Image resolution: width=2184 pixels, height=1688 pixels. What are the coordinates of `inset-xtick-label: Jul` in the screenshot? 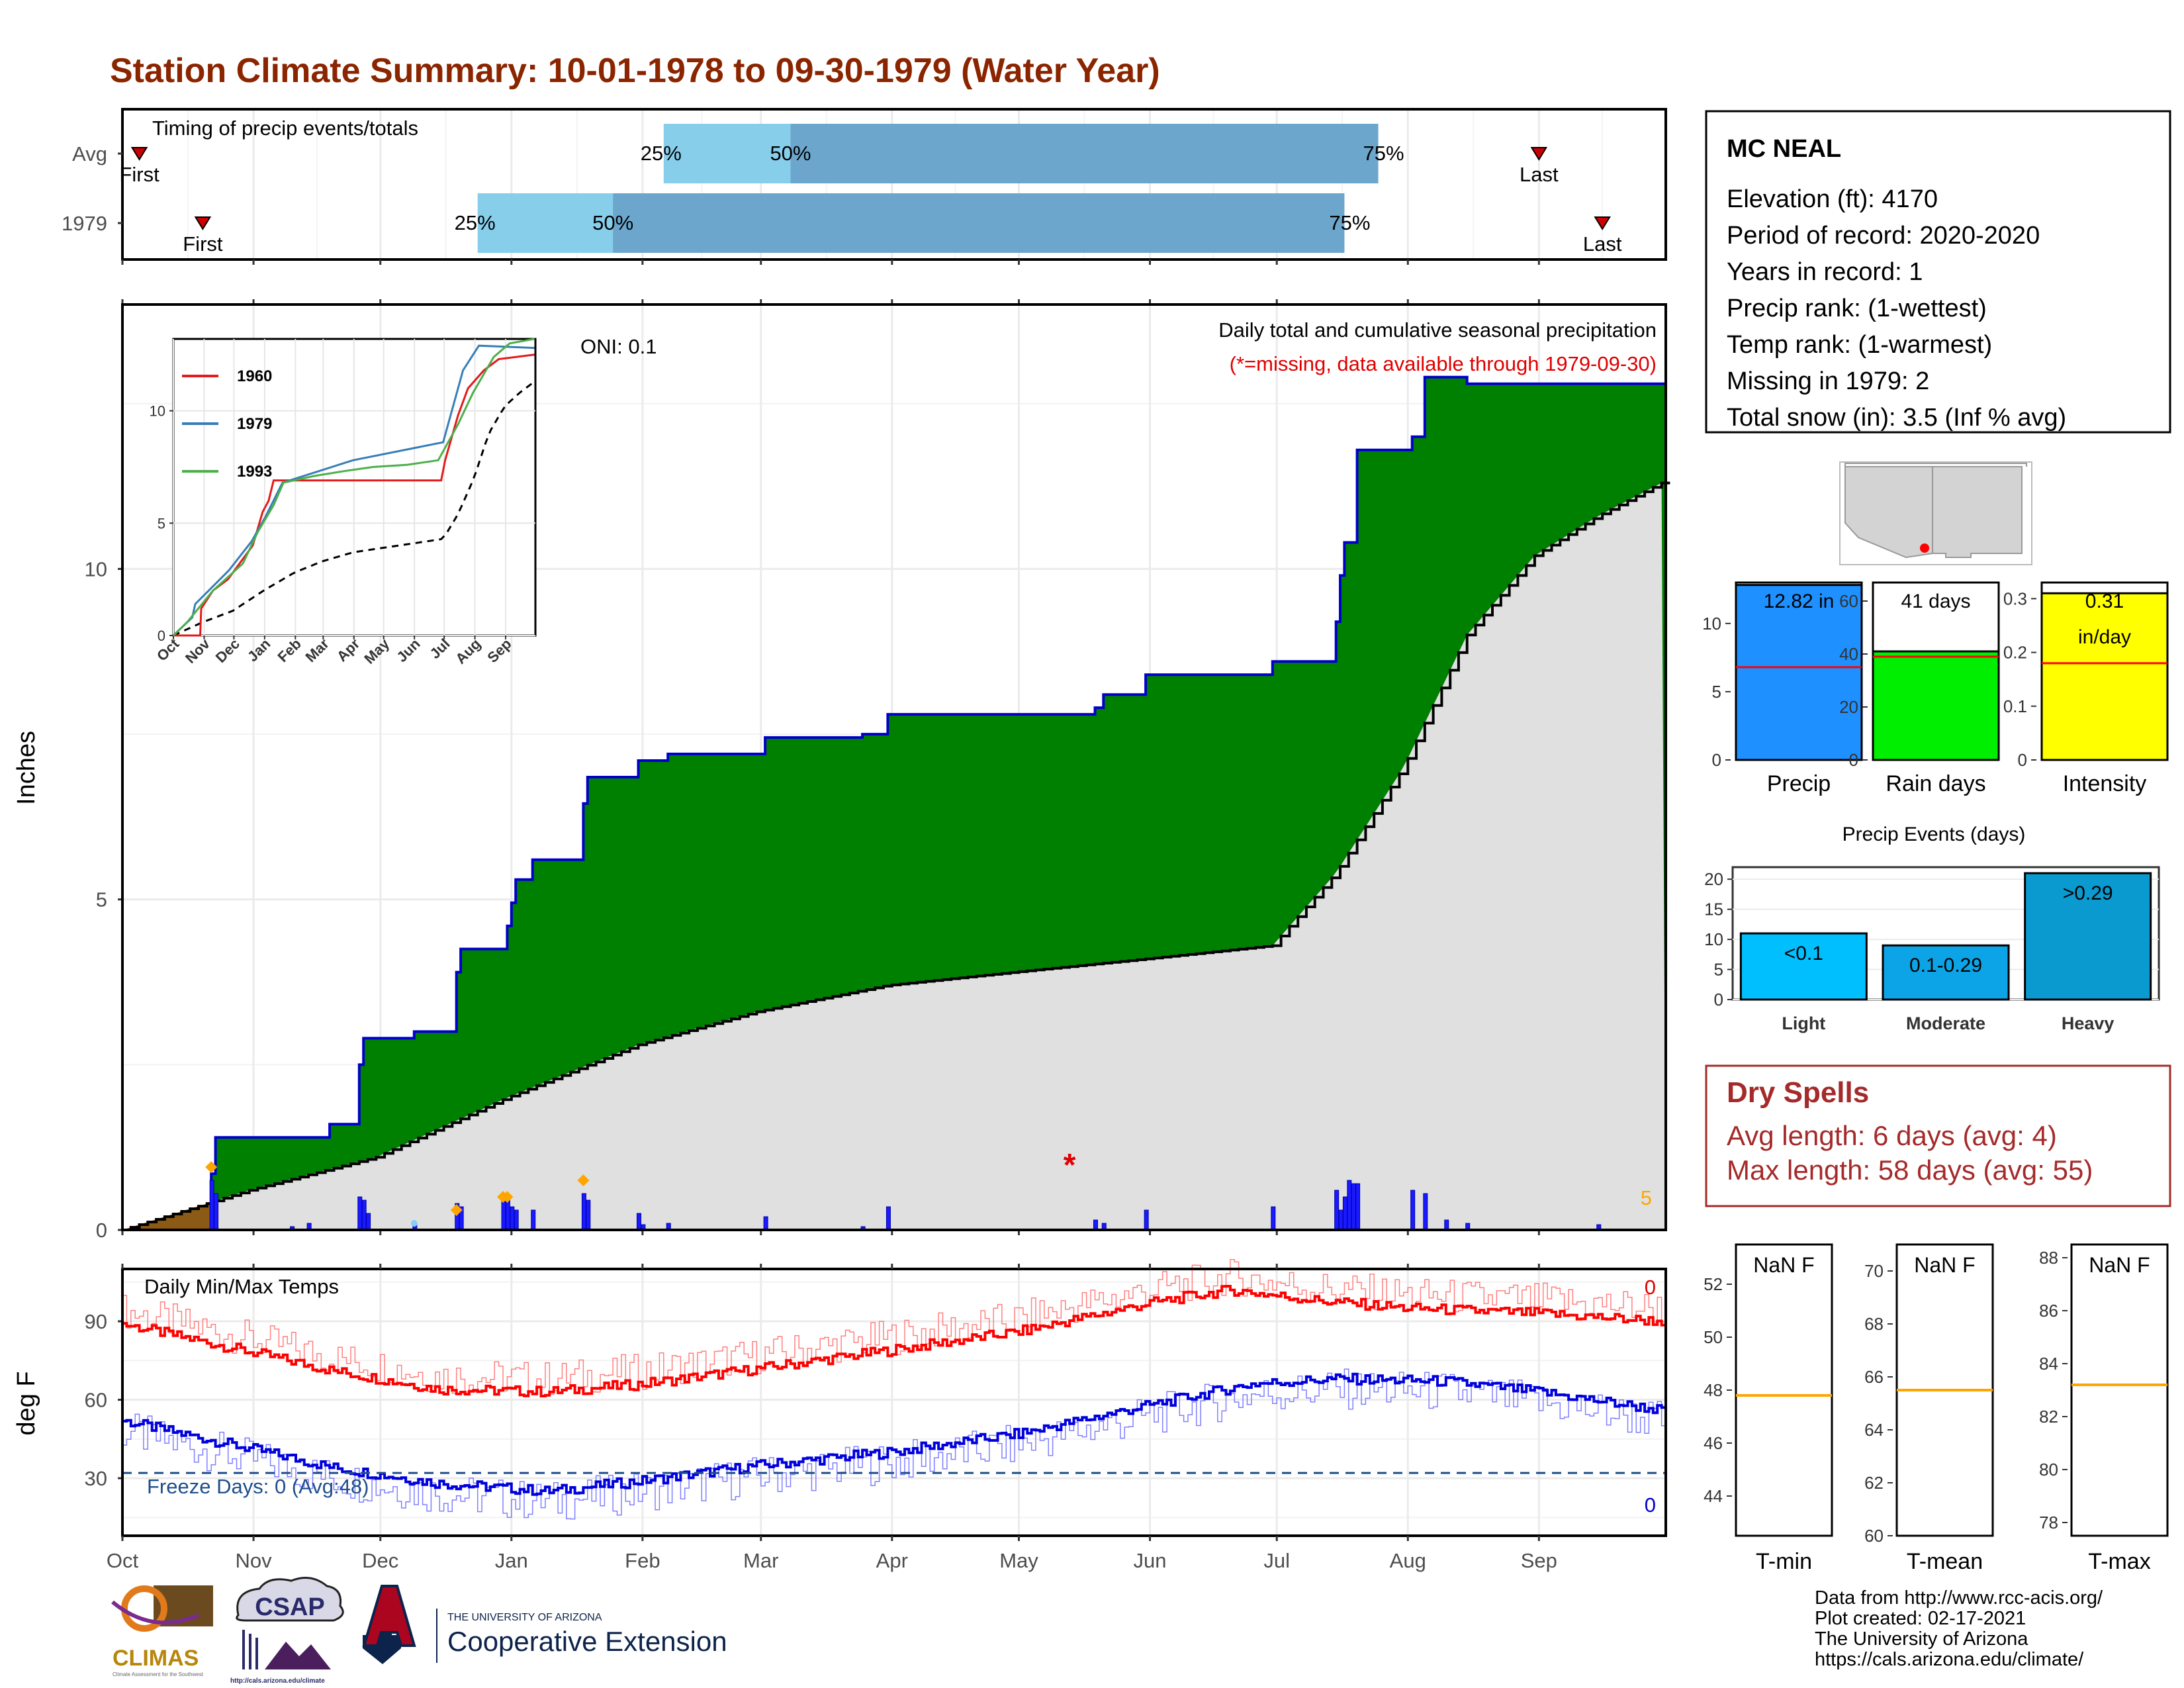 It's located at (440, 648).